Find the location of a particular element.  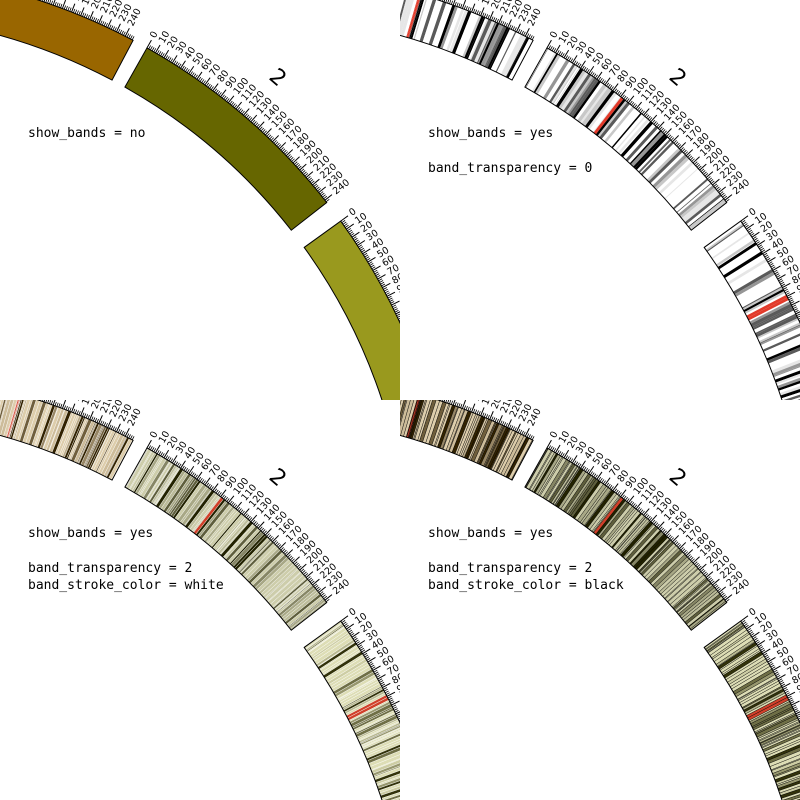

tick-label: 30 is located at coordinates (182, 48).